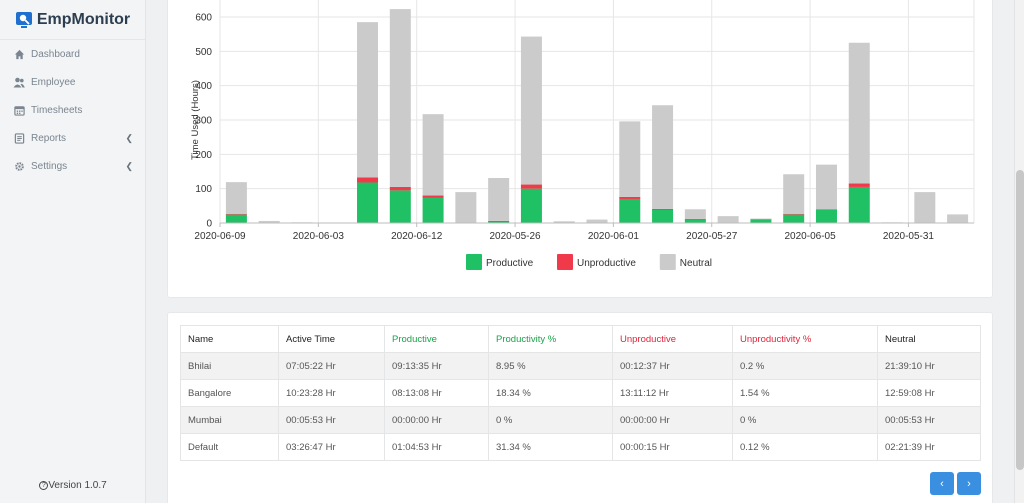 The image size is (1024, 503). I want to click on pagination: ‹ ›, so click(955, 483).